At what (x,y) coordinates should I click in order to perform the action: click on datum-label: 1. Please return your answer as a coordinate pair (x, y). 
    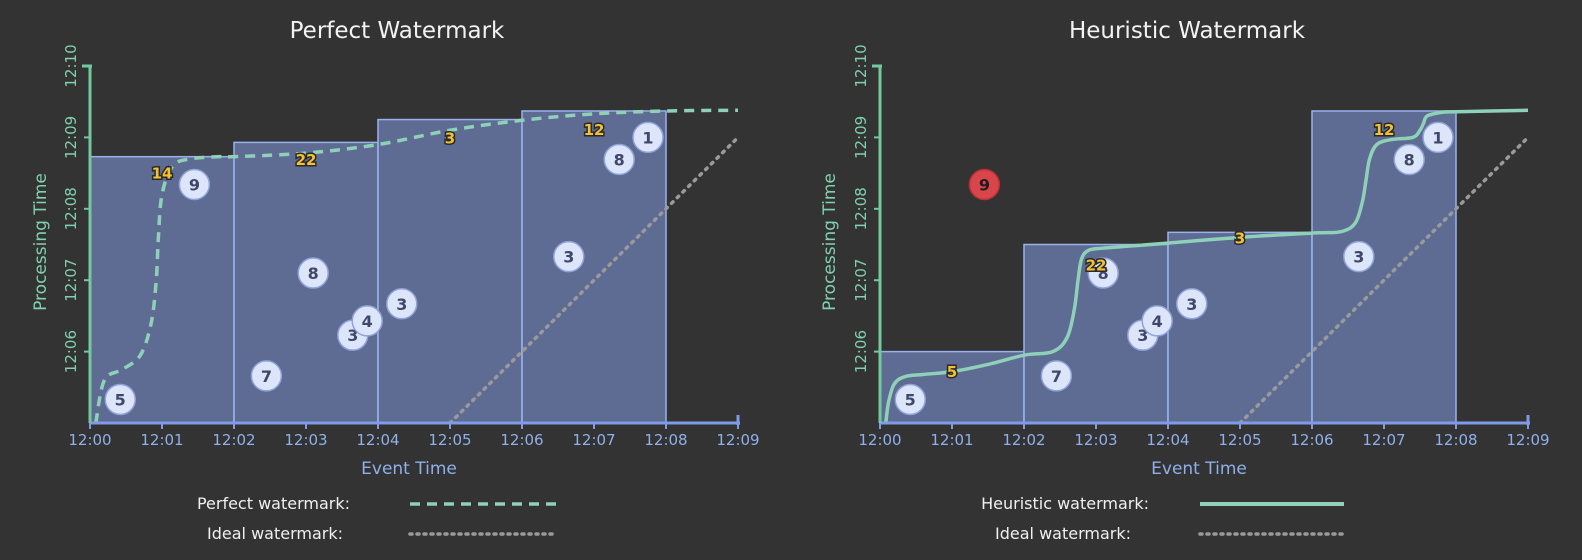
    Looking at the image, I should click on (647, 137).